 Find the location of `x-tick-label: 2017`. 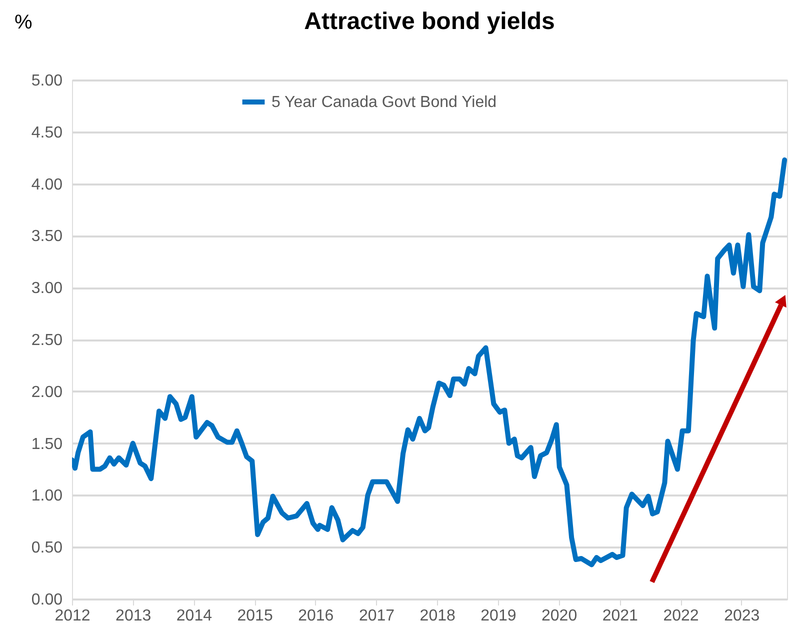

x-tick-label: 2017 is located at coordinates (376, 616).